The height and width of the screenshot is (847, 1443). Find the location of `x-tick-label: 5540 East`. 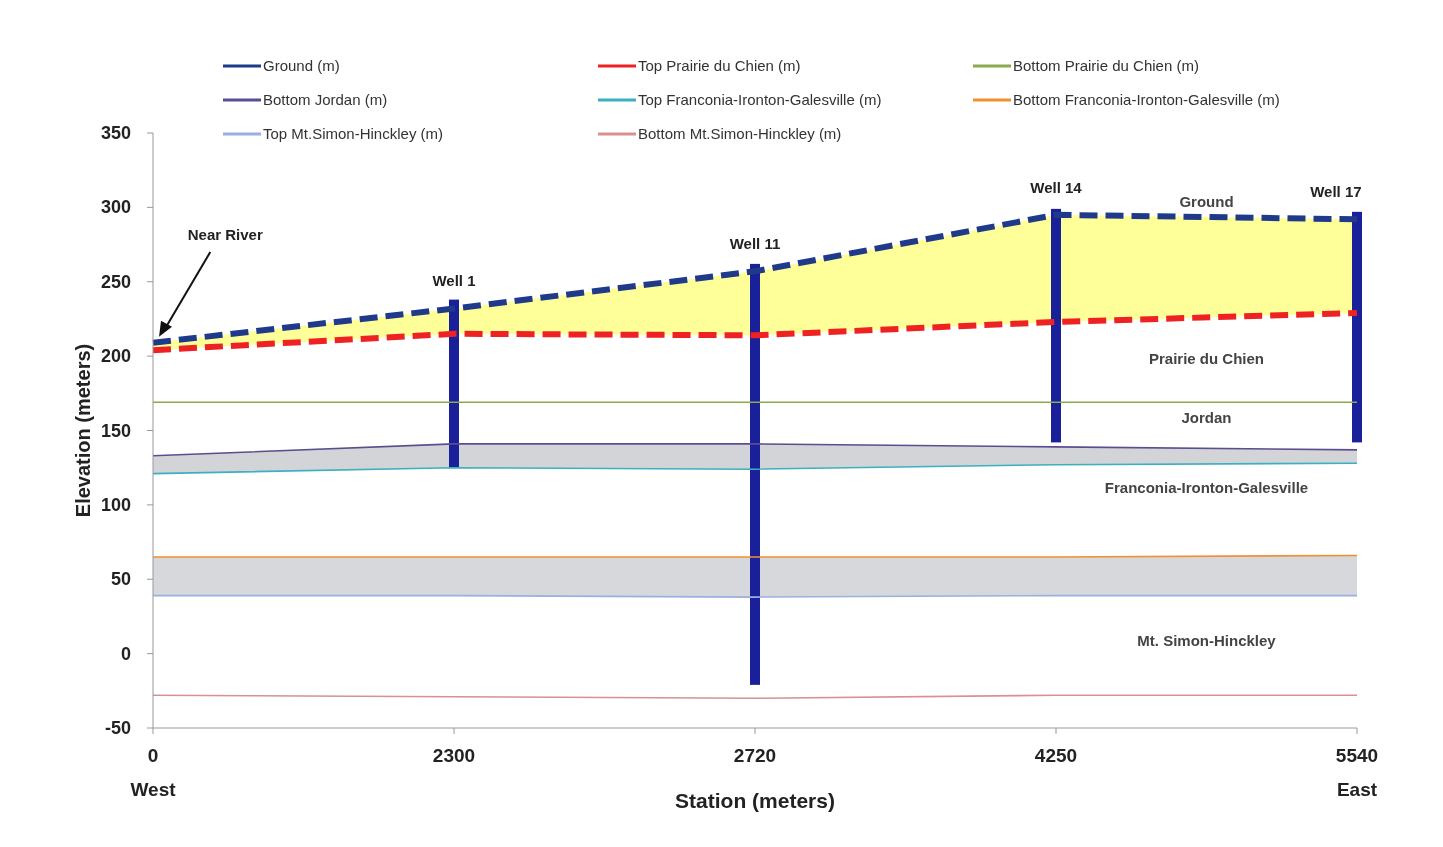

x-tick-label: 5540 East is located at coordinates (1357, 772).